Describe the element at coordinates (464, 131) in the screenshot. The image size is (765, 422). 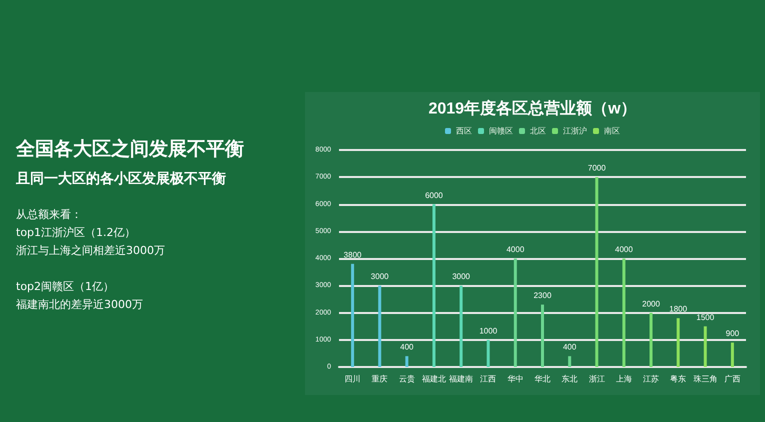
I see `legend-label: 西区` at that location.